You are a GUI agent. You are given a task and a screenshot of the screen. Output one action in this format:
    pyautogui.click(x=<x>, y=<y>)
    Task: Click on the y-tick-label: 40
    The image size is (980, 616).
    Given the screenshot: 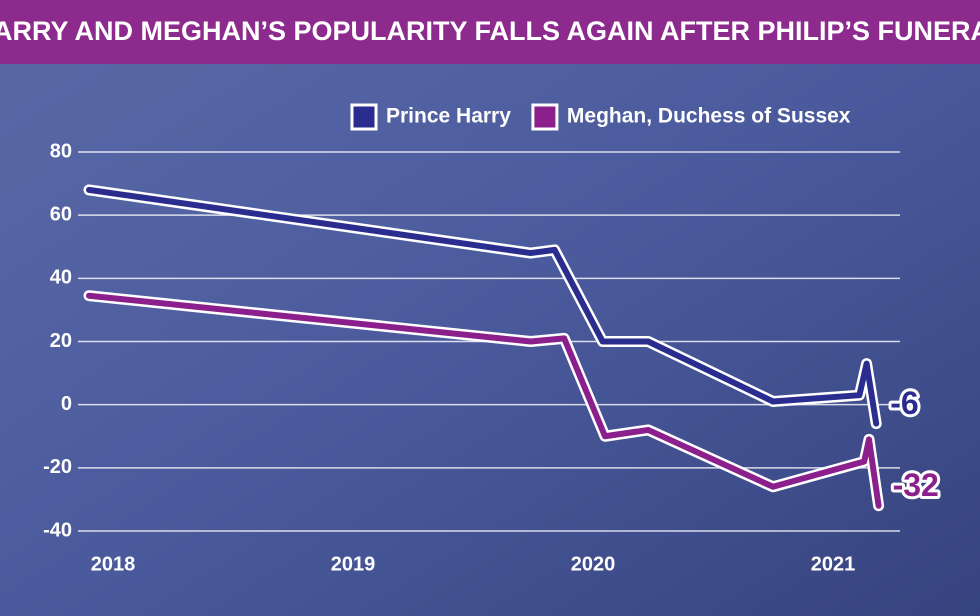 What is the action you would take?
    pyautogui.click(x=61, y=278)
    